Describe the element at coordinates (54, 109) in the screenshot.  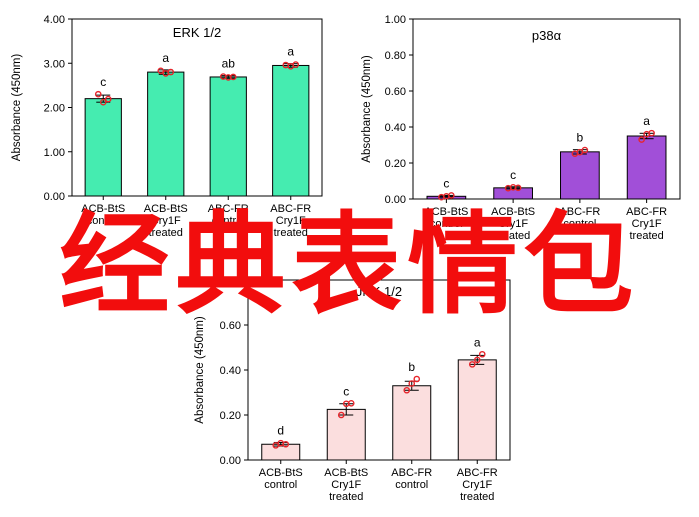
I see `y-tick-label: 2.00` at that location.